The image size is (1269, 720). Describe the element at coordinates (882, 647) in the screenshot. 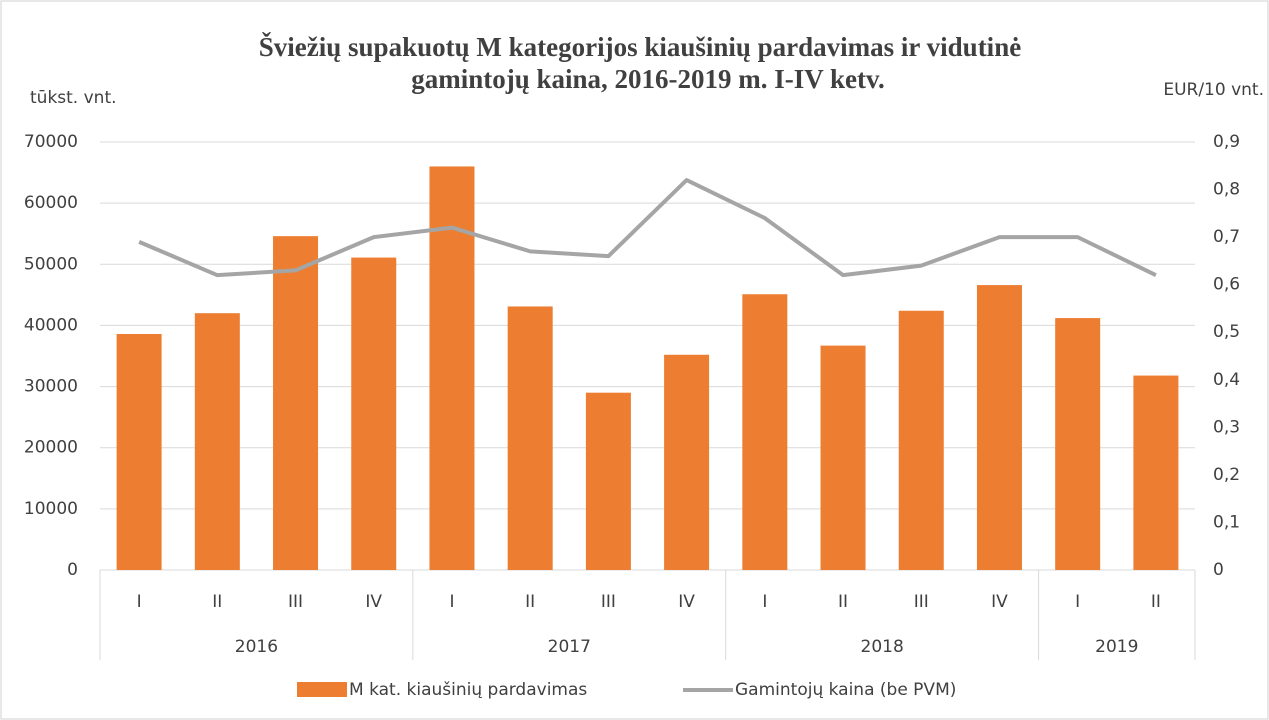

I see `x-group-label: 2018` at that location.